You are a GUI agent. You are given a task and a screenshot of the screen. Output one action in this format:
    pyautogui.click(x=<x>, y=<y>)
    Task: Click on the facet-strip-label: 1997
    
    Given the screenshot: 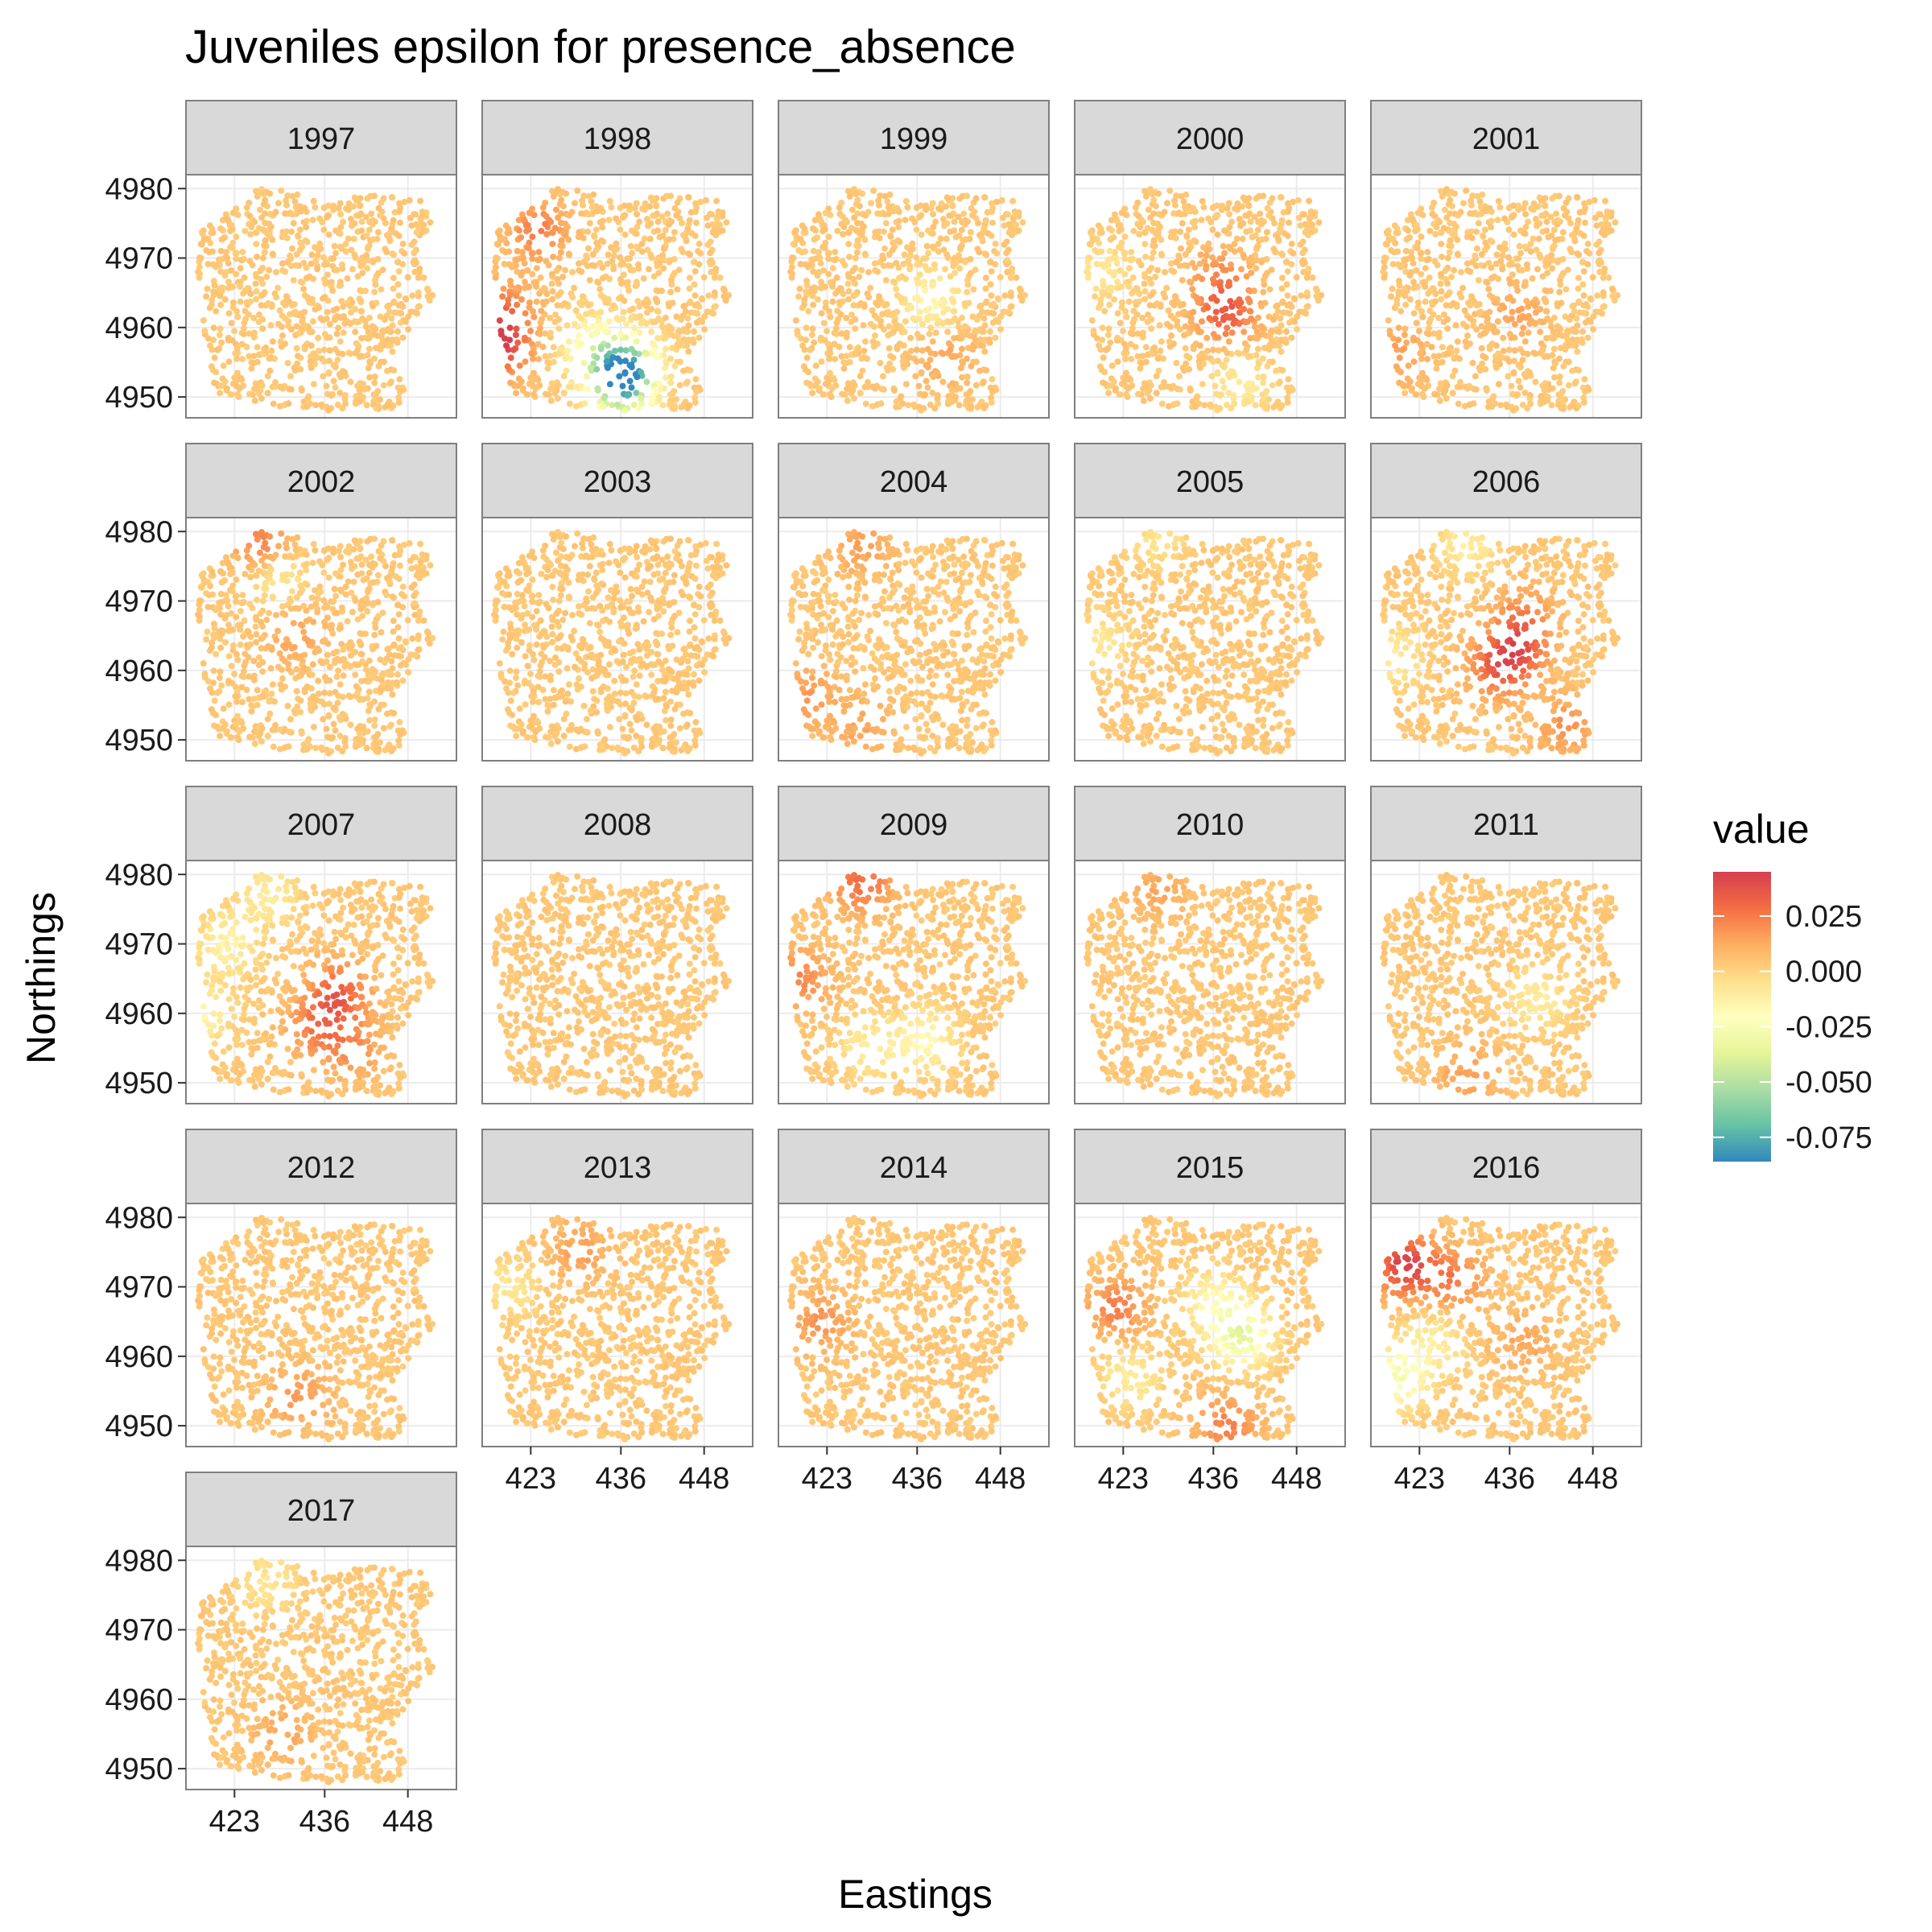 What is the action you would take?
    pyautogui.click(x=321, y=139)
    